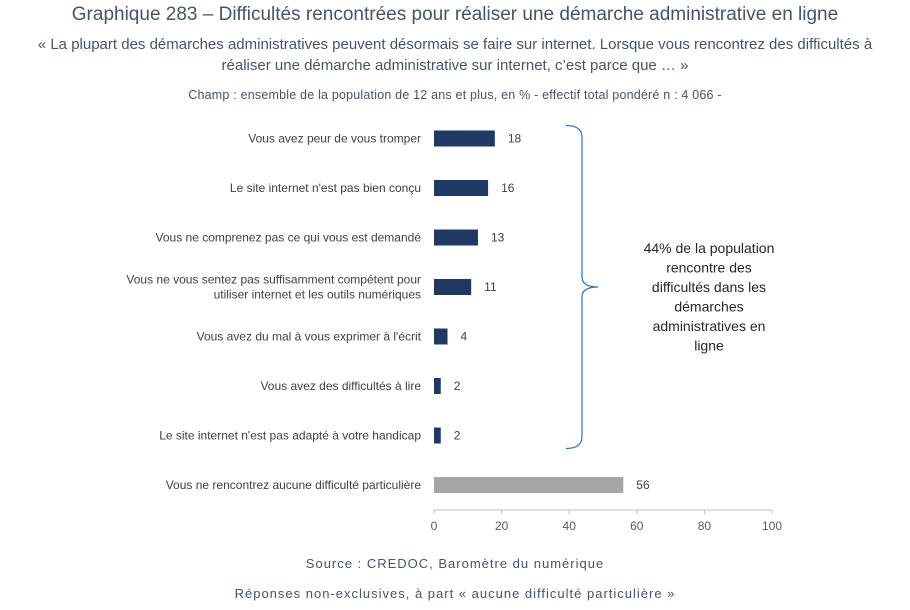 The width and height of the screenshot is (910, 610). I want to click on data-label: 16, so click(508, 188).